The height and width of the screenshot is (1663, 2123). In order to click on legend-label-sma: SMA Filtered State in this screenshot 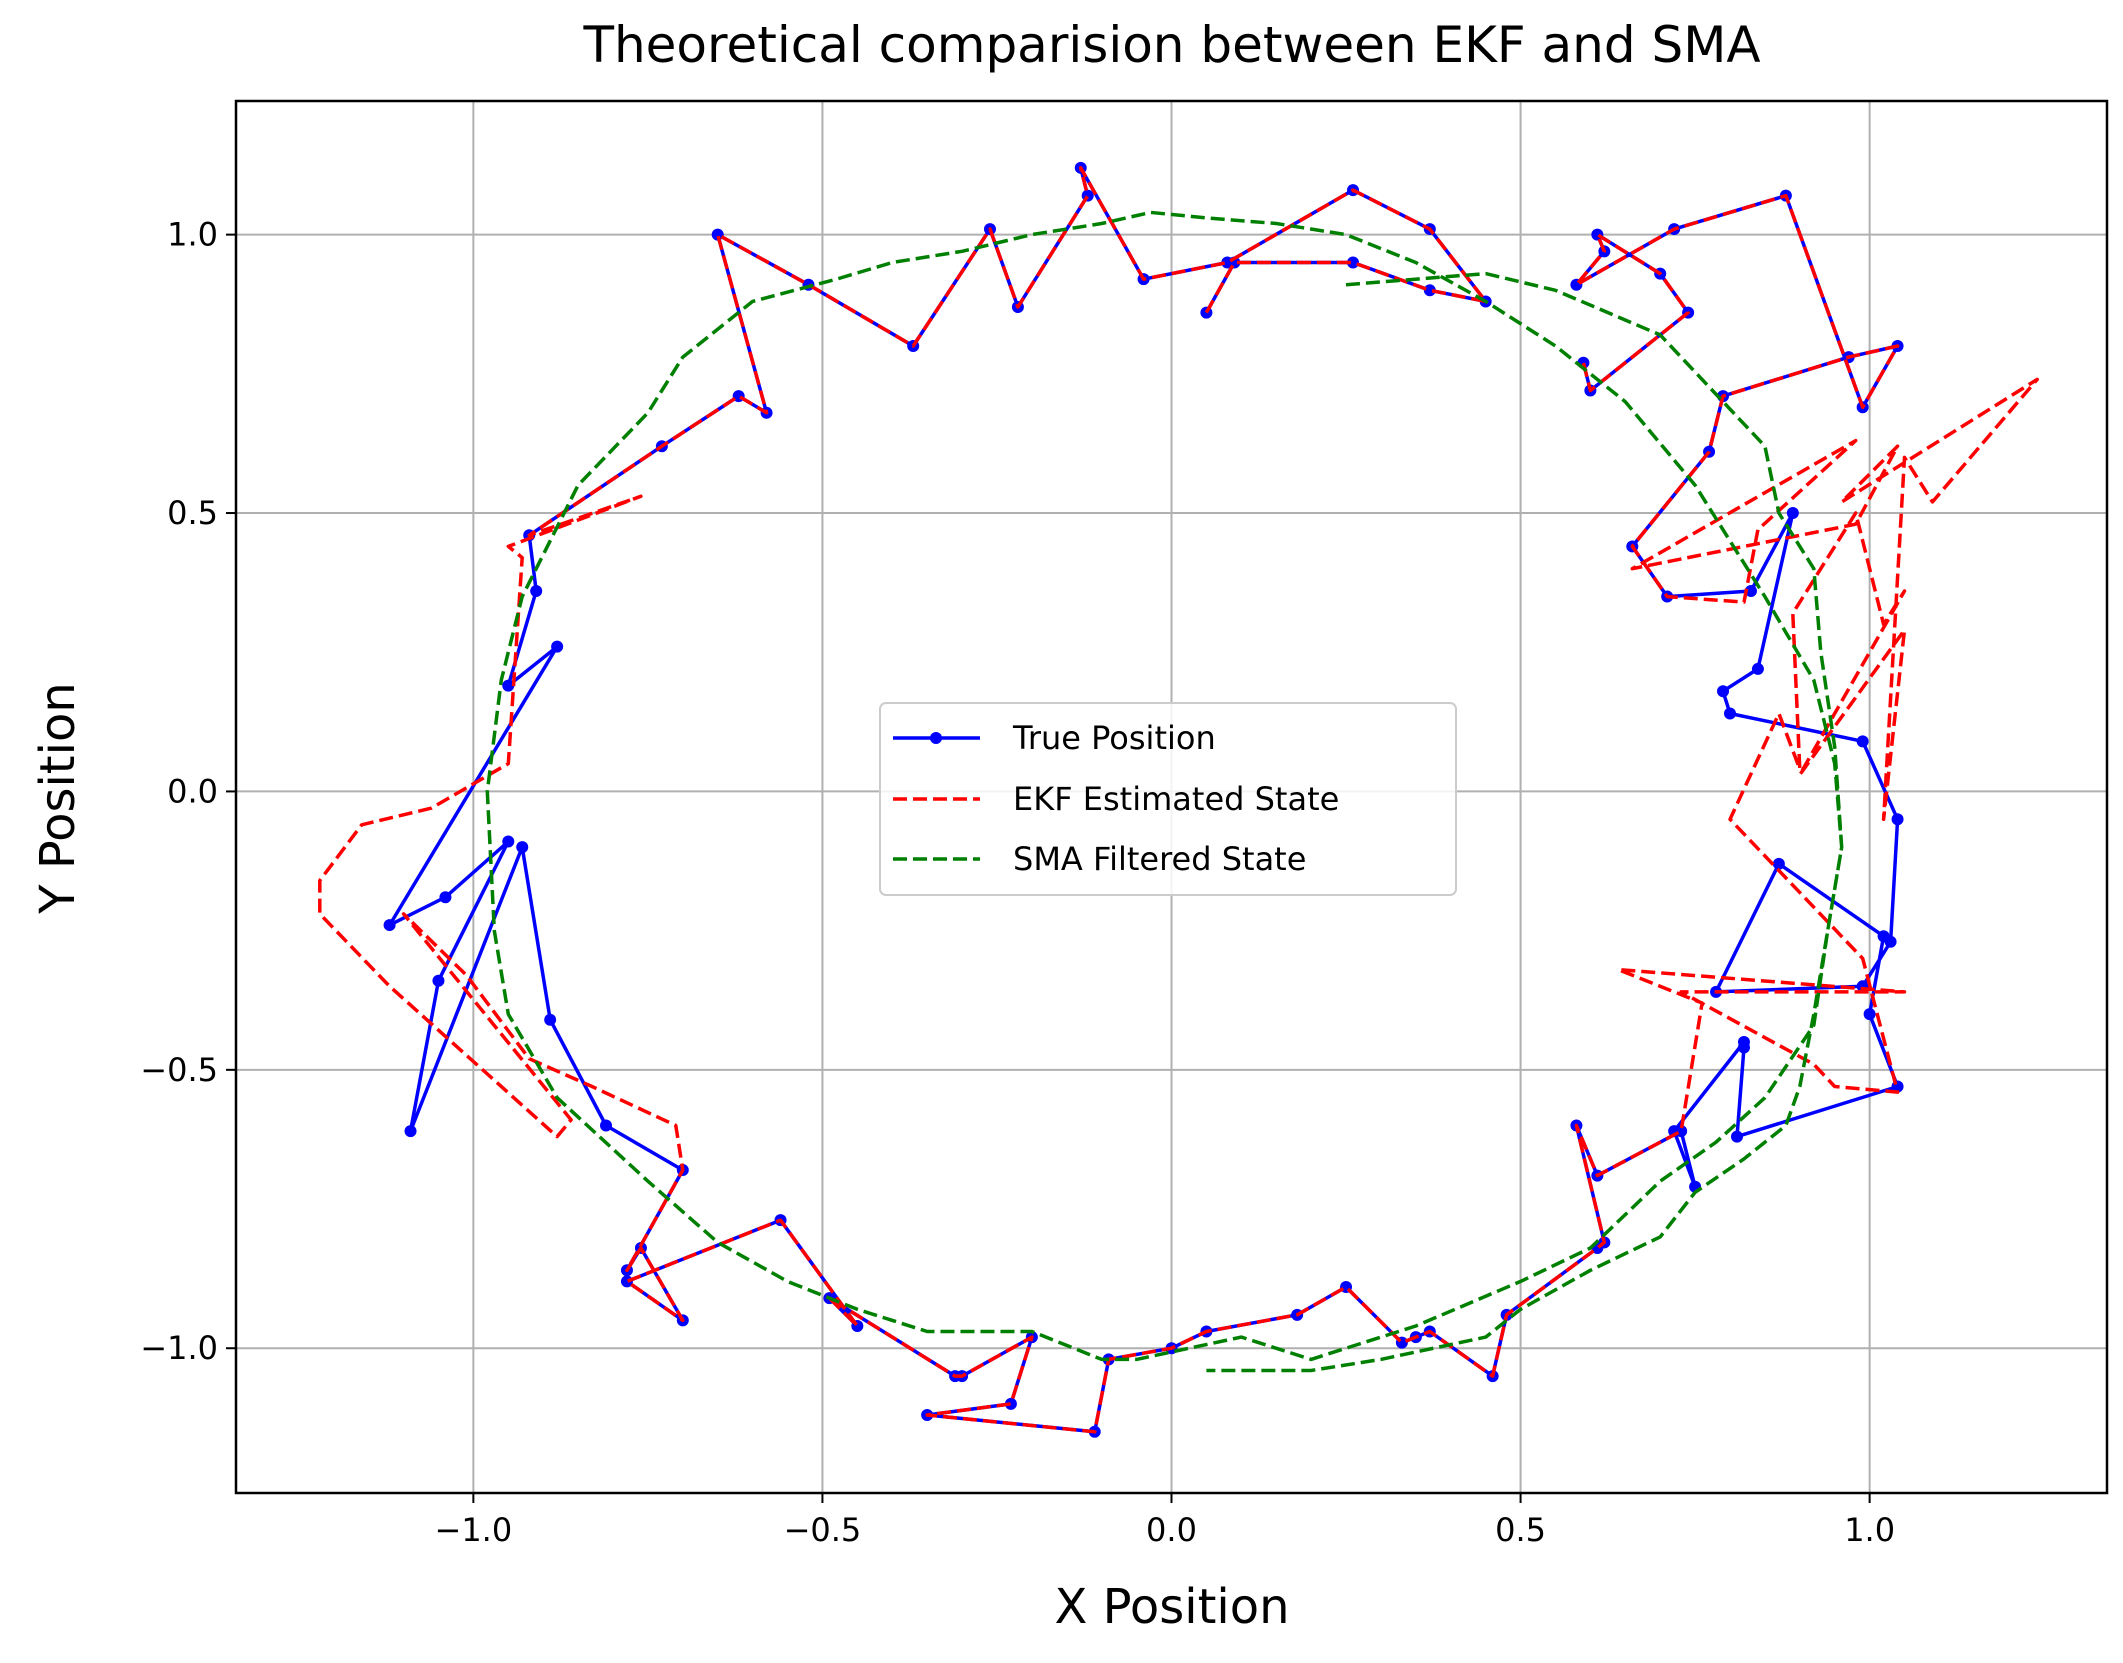, I will do `click(1159, 859)`.